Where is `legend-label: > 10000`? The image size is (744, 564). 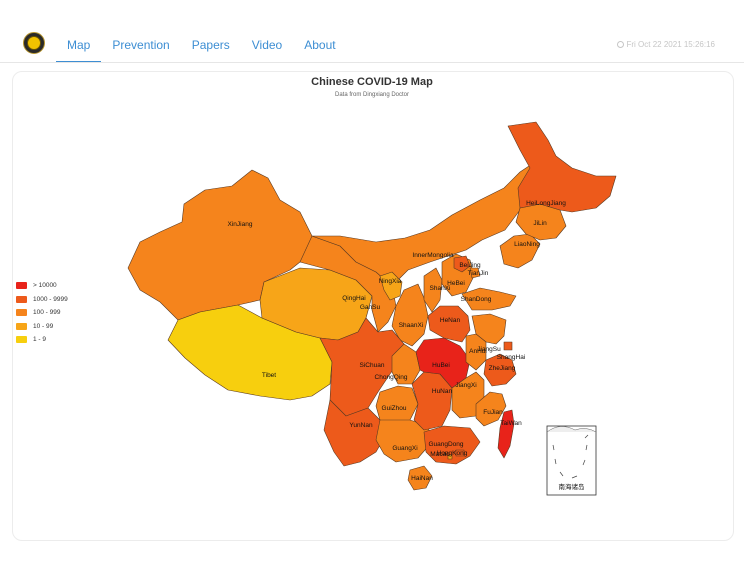
legend-label: > 10000 is located at coordinates (45, 286).